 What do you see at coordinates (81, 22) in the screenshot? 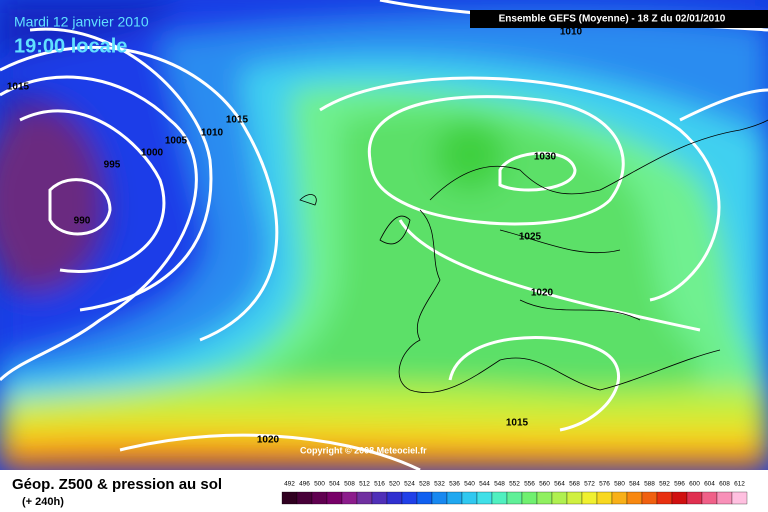
I see `date: Mardi 12 janvier 2010` at bounding box center [81, 22].